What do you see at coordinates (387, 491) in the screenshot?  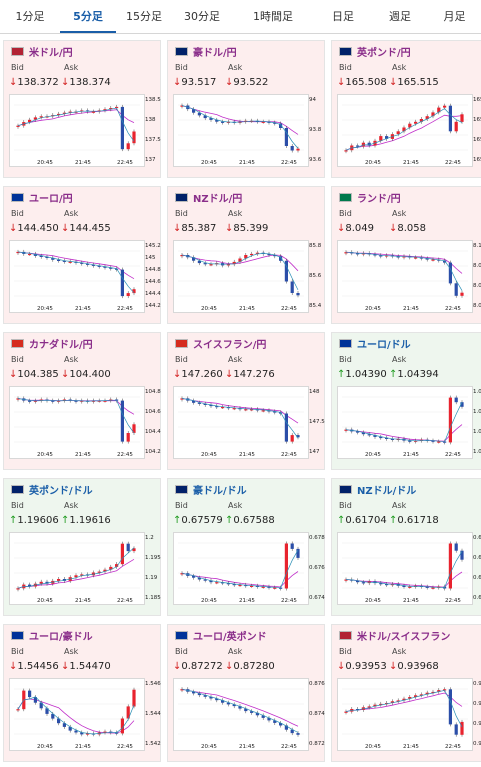 I see `pair-name-link: NZドル/ドル` at bounding box center [387, 491].